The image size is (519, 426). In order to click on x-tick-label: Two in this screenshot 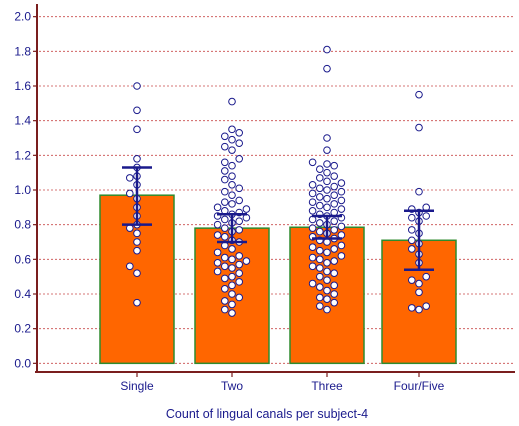, I will do `click(232, 386)`.